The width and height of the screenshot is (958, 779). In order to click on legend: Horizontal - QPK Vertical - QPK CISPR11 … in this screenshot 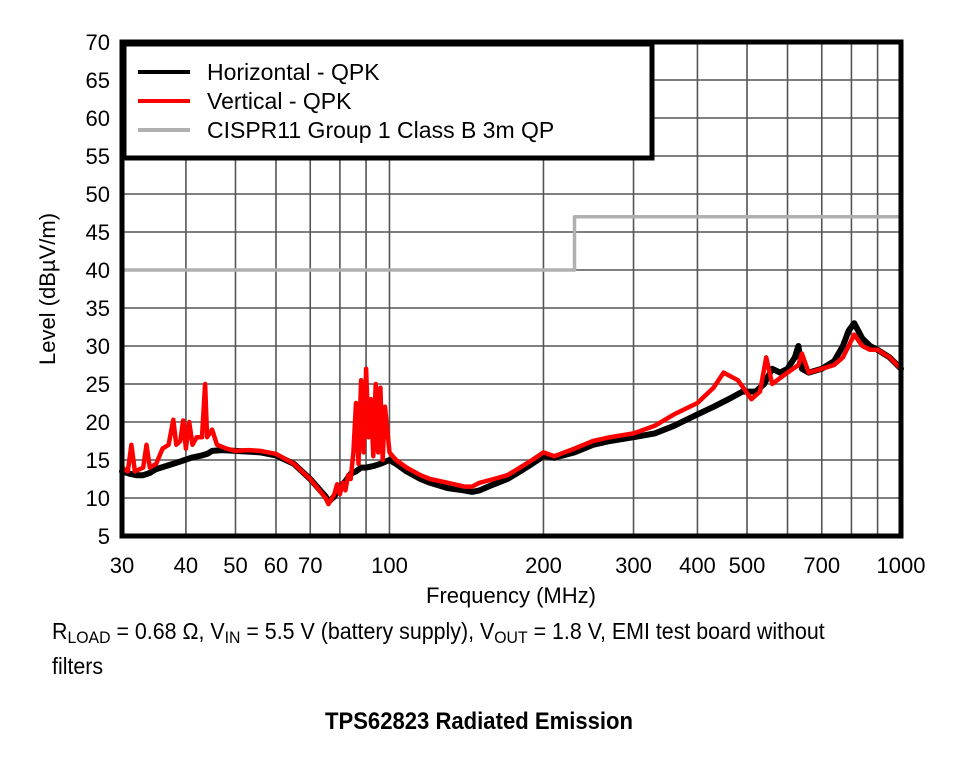, I will do `click(388, 101)`.